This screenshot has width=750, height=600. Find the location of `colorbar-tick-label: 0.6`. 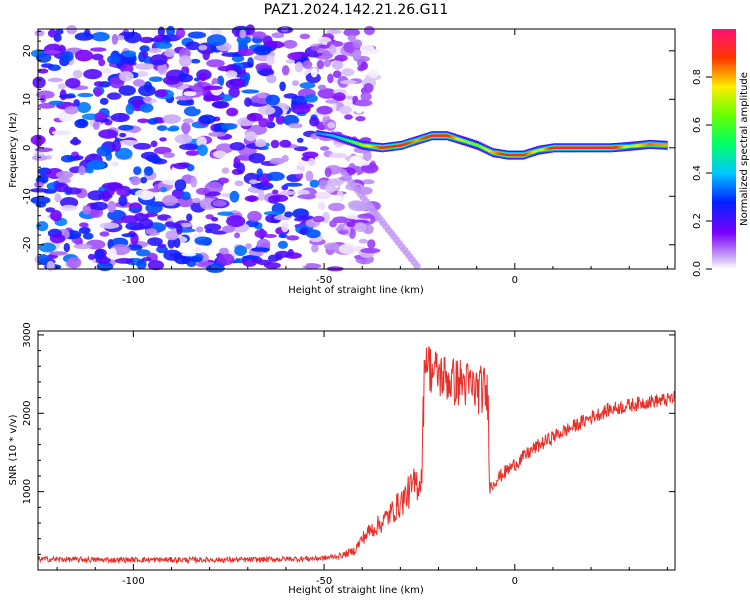

colorbar-tick-label: 0.6 is located at coordinates (697, 125).